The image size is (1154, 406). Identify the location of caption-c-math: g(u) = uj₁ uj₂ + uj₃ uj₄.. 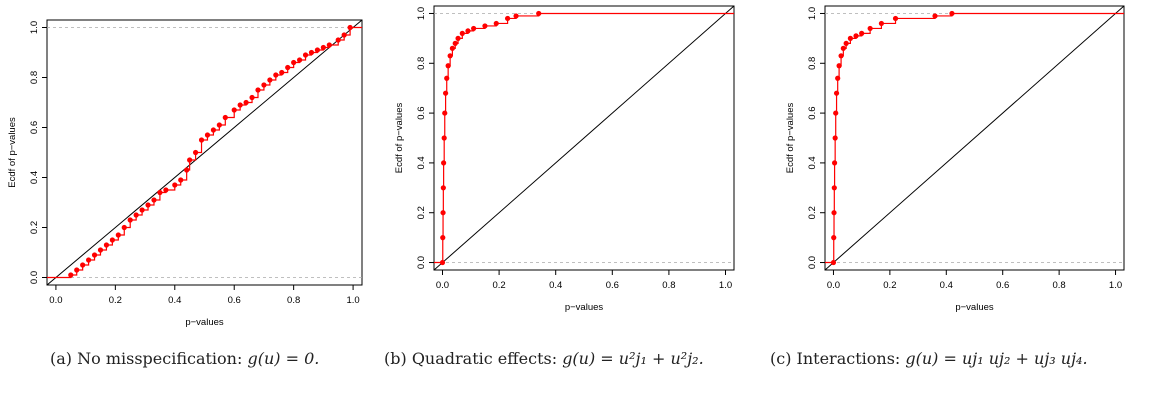
(996, 358).